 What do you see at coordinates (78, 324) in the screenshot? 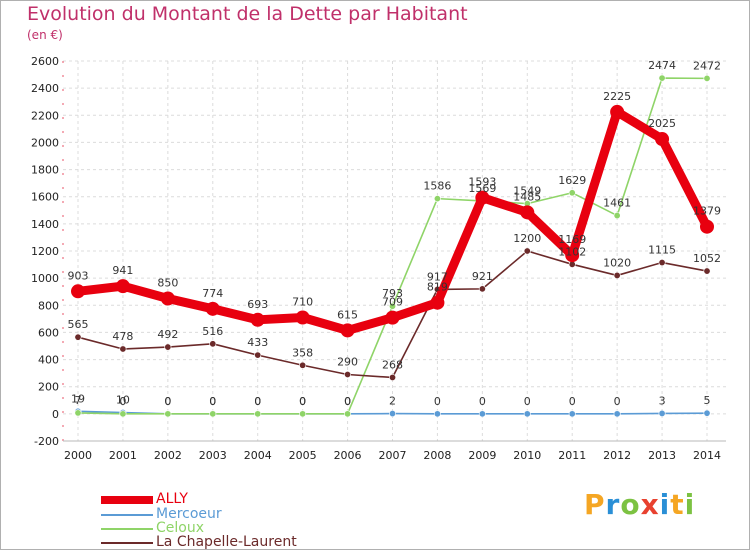
I see `data-label-la-chapelle-laurent: 565` at bounding box center [78, 324].